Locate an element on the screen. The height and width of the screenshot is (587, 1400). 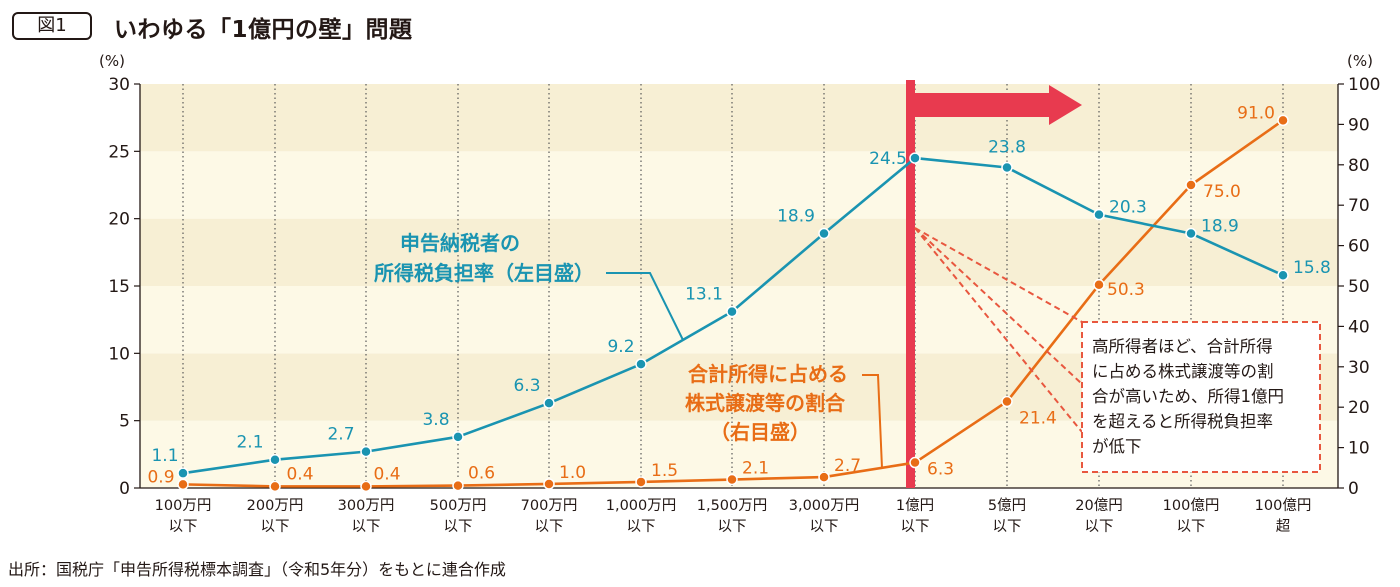
note-box is located at coordinates (1201, 397).